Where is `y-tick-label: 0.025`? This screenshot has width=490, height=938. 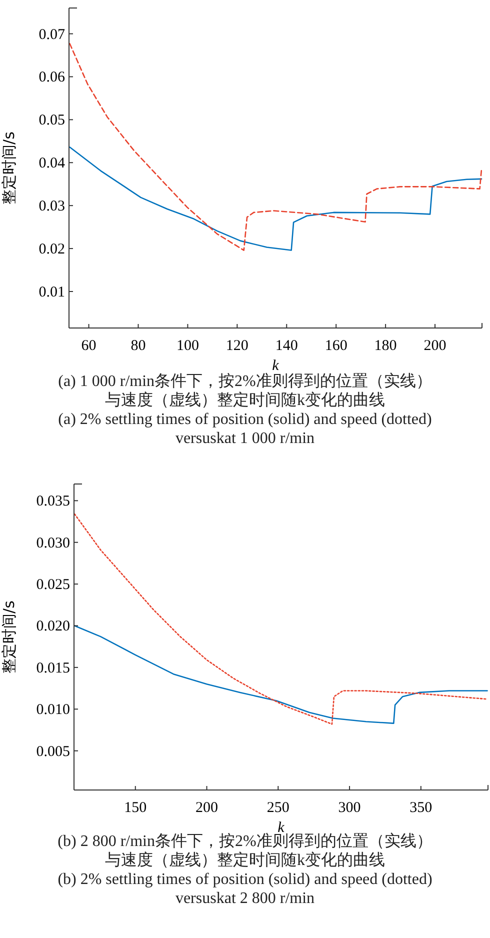 y-tick-label: 0.025 is located at coordinates (53, 585).